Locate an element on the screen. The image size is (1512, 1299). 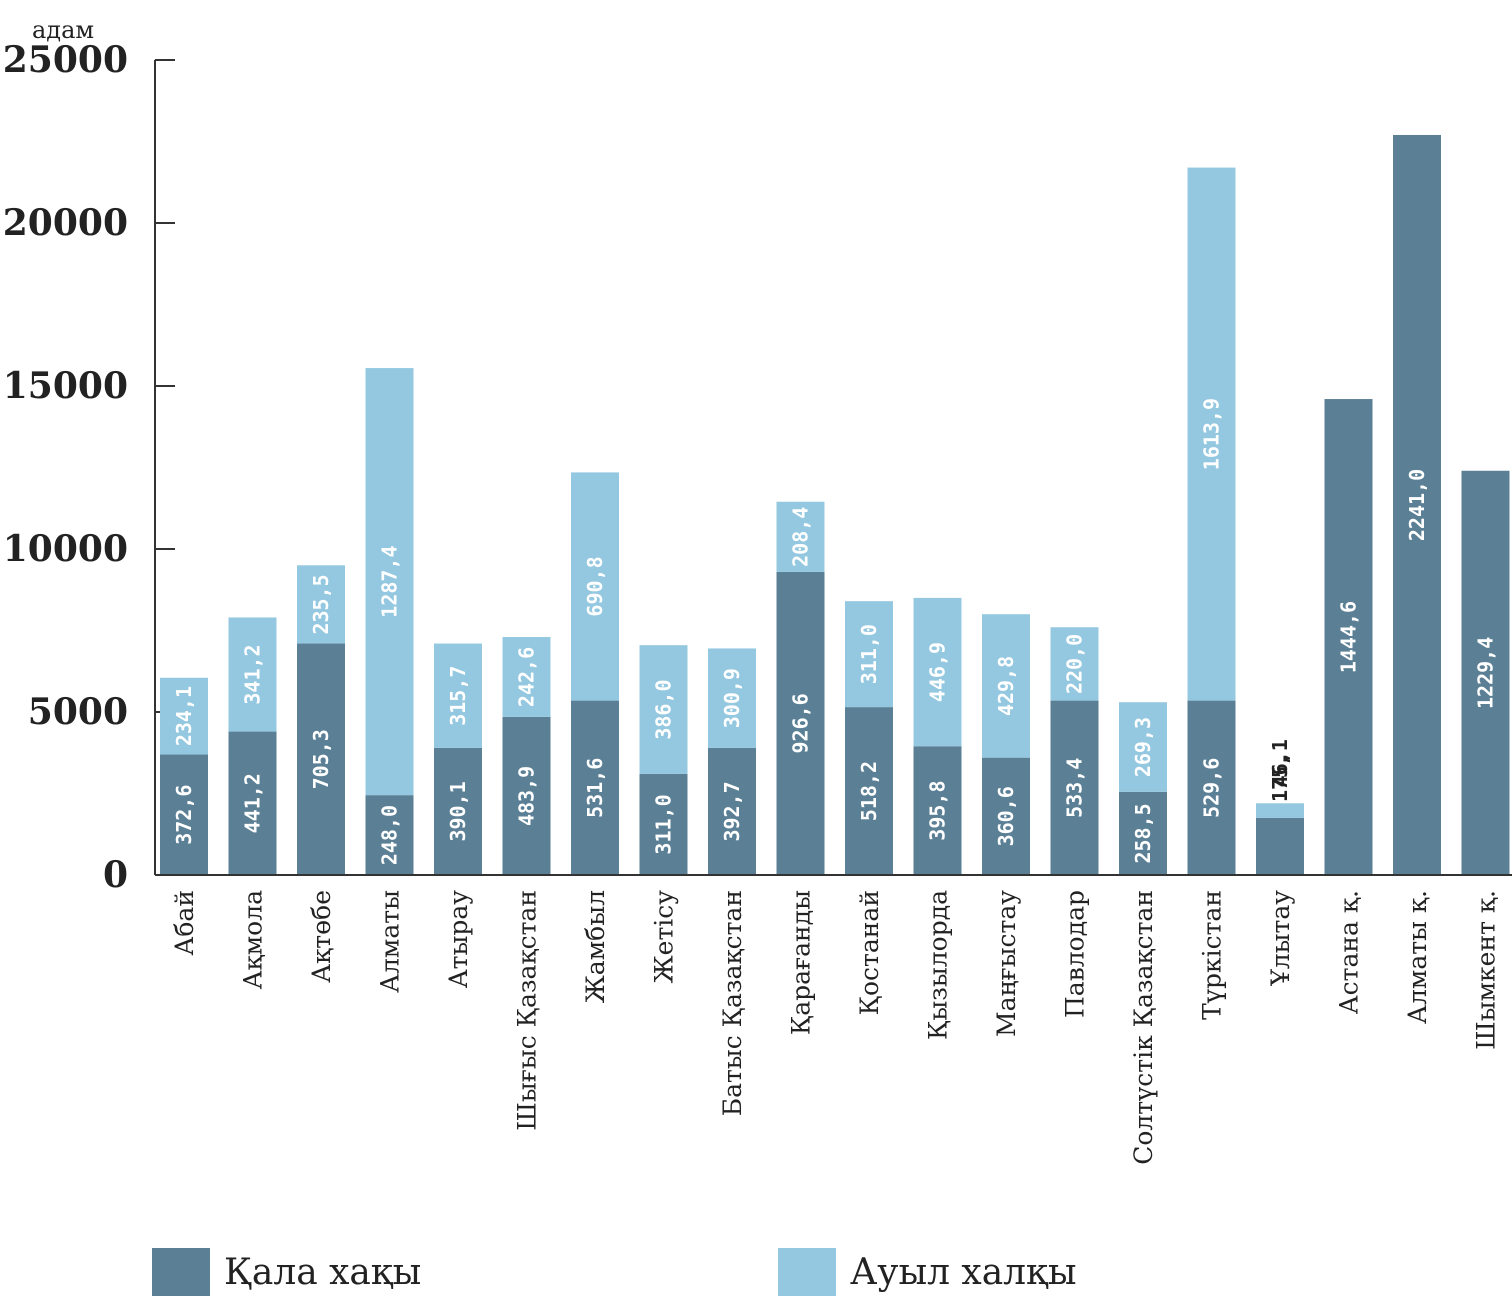
data-label: 208,4 is located at coordinates (801, 537).